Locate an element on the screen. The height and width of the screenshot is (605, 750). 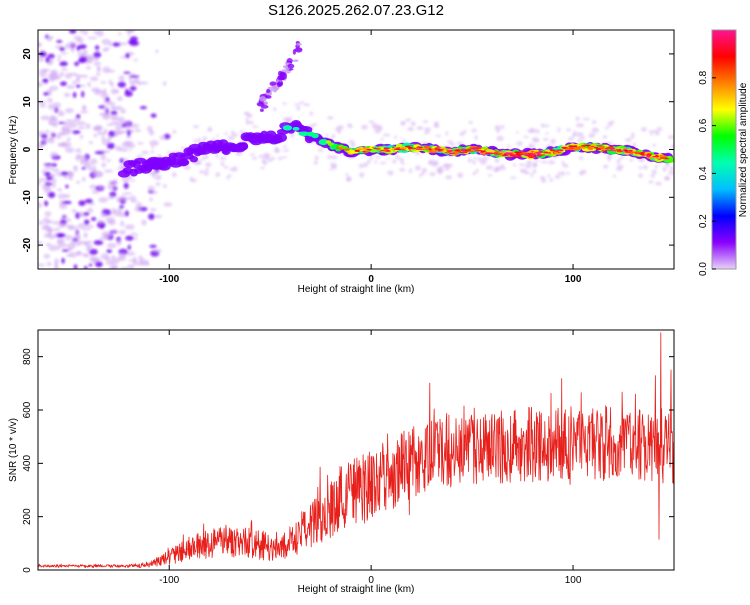
snr-ytick-label: 600 is located at coordinates (27, 409).